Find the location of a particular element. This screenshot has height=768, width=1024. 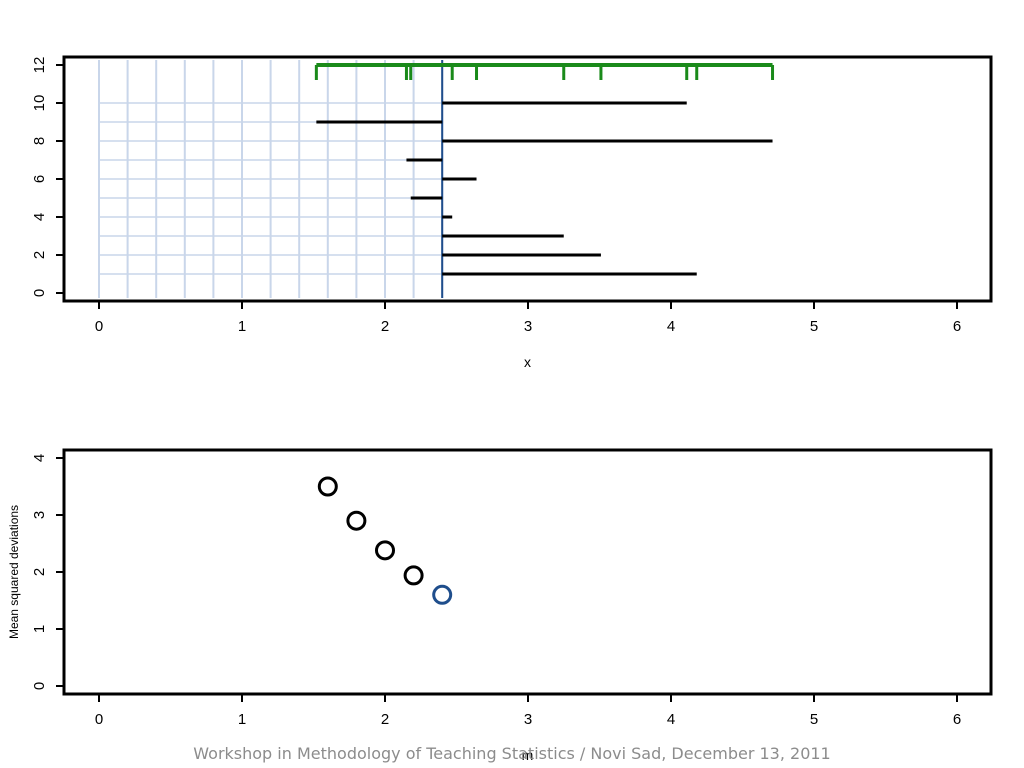

top-y-tick-label: 8 is located at coordinates (39, 141).